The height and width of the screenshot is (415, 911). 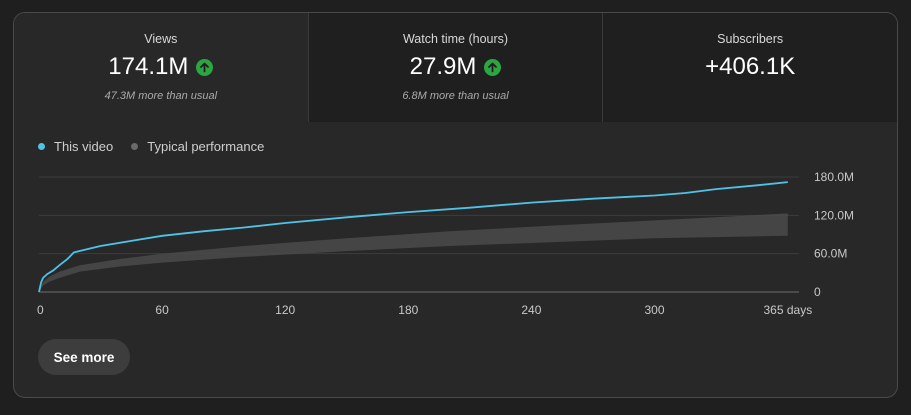 What do you see at coordinates (834, 215) in the screenshot?
I see `y-tick-label: 120.0M` at bounding box center [834, 215].